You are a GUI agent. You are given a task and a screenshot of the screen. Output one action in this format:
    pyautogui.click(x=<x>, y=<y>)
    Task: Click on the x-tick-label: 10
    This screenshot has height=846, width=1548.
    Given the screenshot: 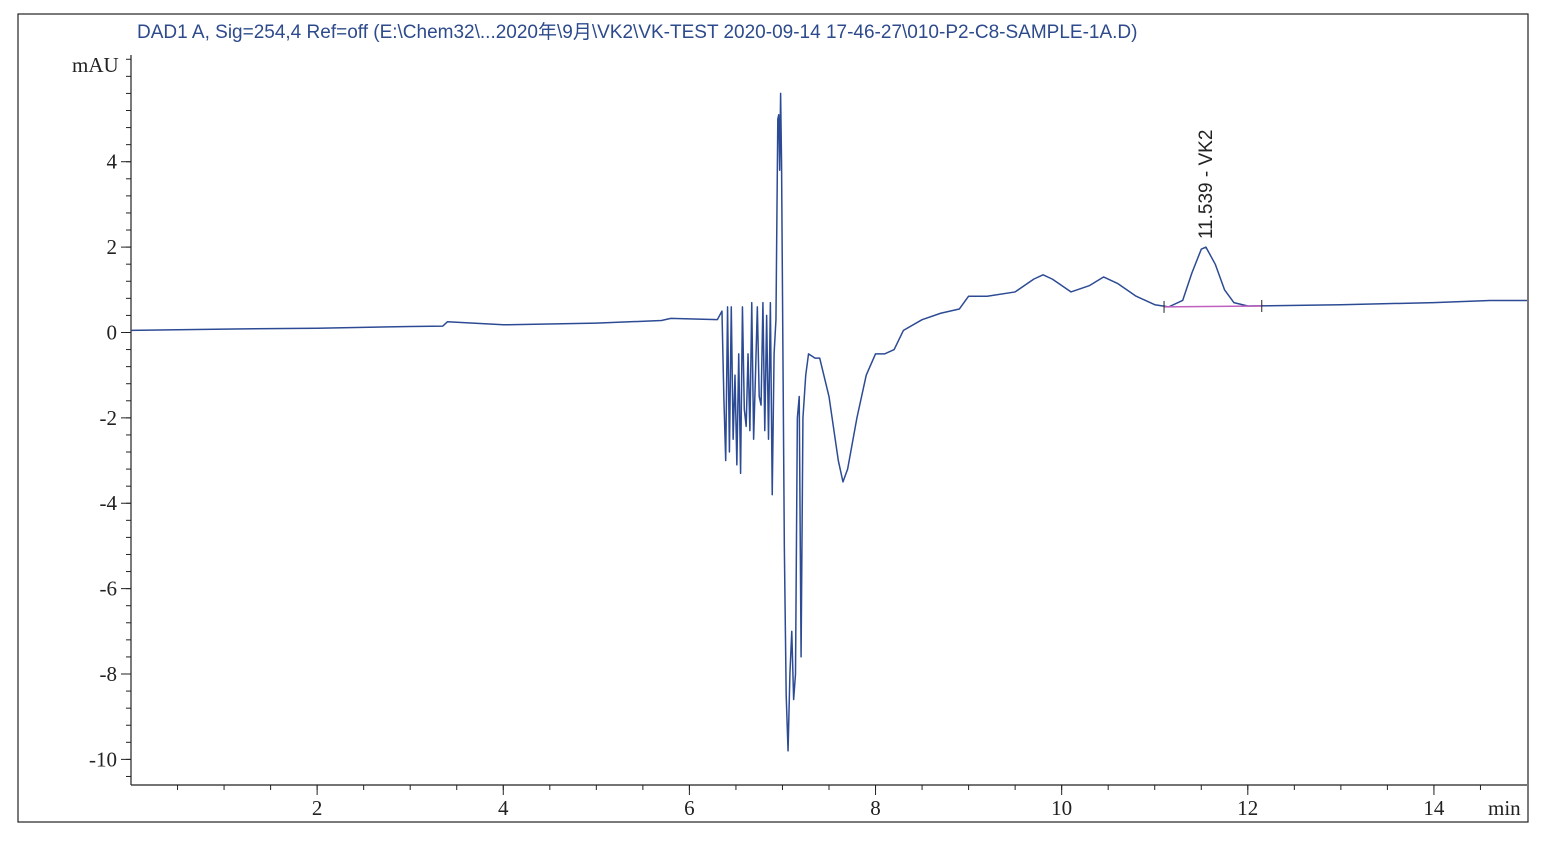 What is the action you would take?
    pyautogui.click(x=1061, y=808)
    